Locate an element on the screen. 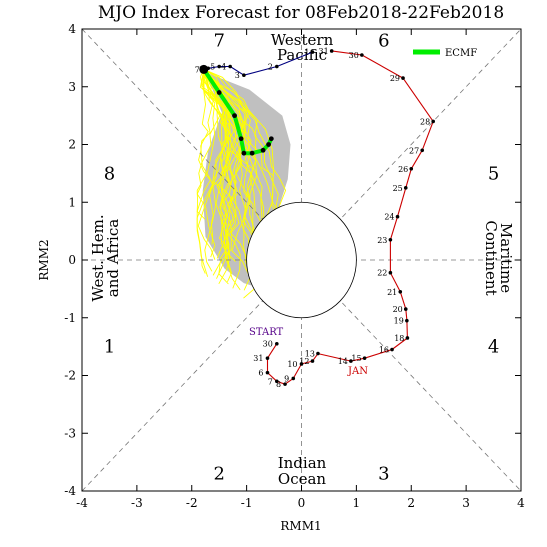 This screenshot has width=547, height=547. y-tick-label: 2 is located at coordinates (72, 145).